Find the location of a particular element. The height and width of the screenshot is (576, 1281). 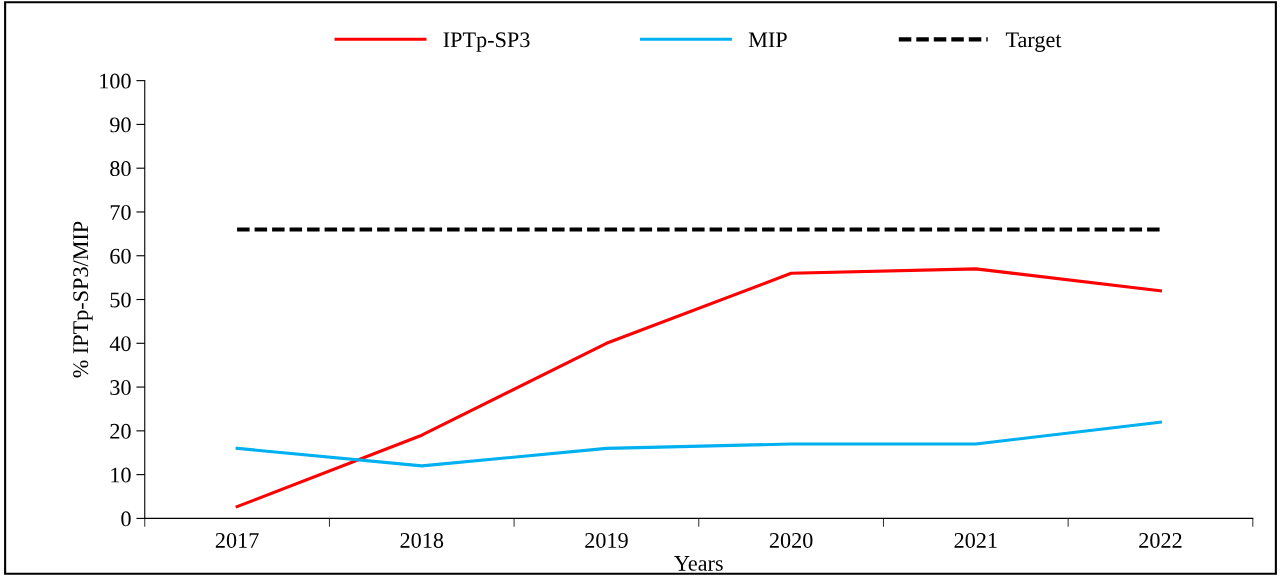

y-tick-label: 60 is located at coordinates (120, 256).